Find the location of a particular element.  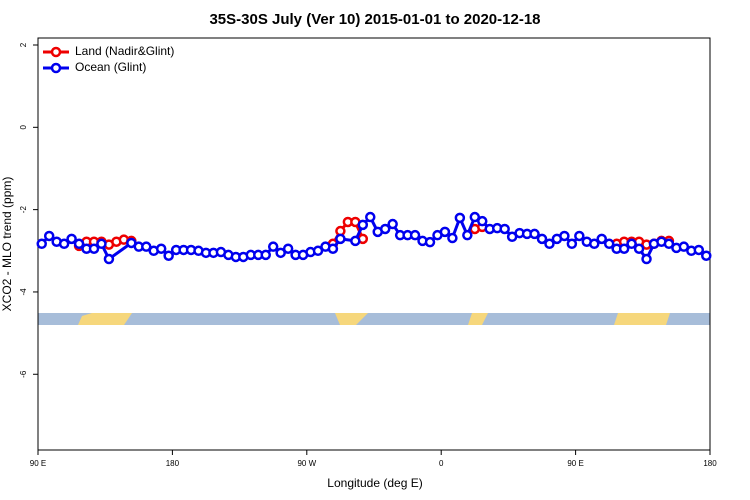

legend-label: Land (Nadir&Glint) is located at coordinates (124, 51).